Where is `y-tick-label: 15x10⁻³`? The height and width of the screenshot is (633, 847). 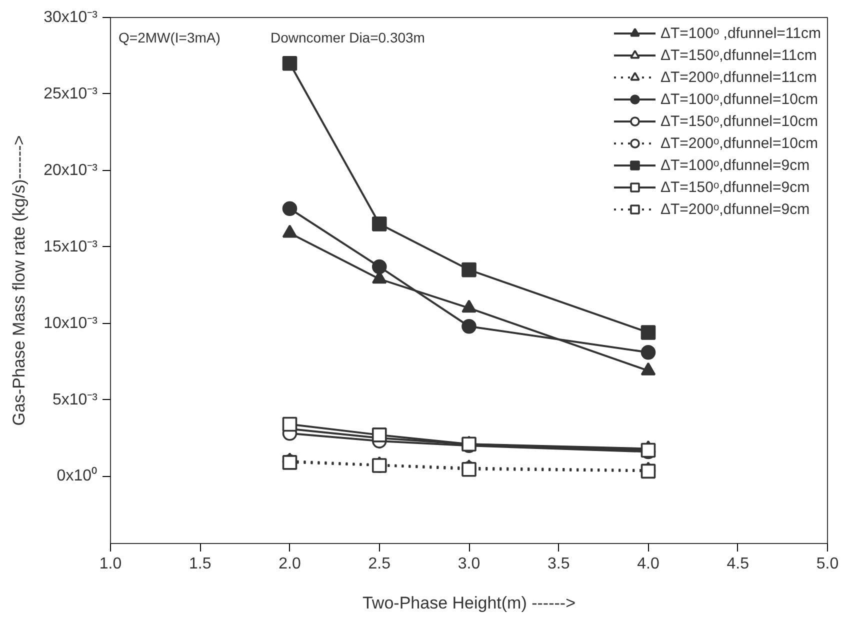
y-tick-label: 15x10⁻³ is located at coordinates (71, 247).